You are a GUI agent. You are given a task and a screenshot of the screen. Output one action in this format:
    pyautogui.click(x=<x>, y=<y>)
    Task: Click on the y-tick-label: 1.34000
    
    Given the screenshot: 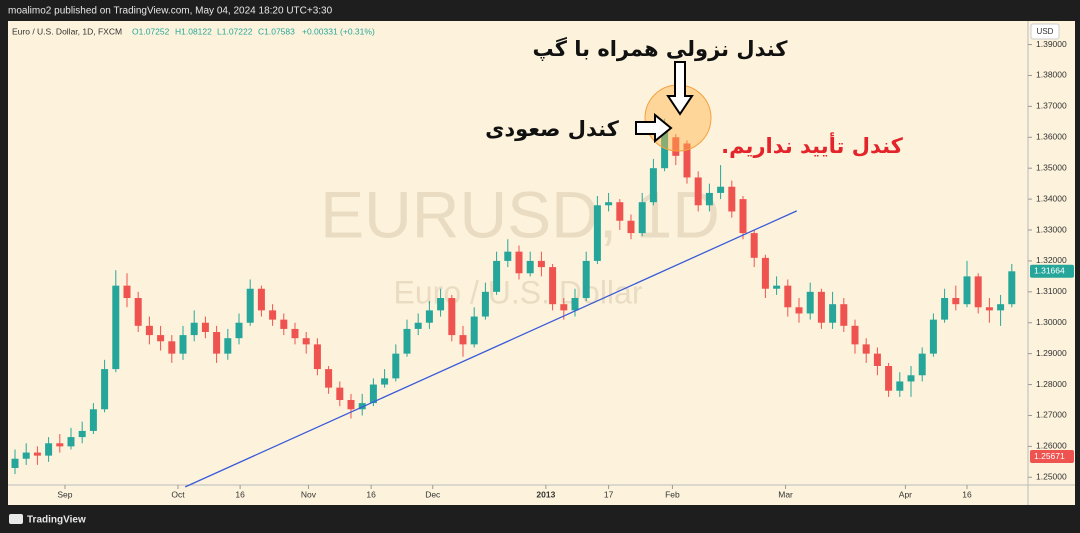 What is the action you would take?
    pyautogui.click(x=1051, y=198)
    